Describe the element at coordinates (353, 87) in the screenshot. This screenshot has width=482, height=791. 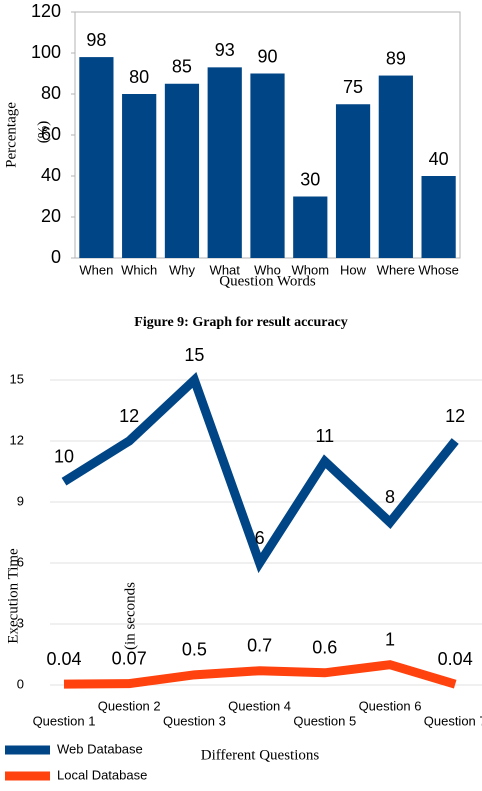
I see `data-label: 75` at that location.